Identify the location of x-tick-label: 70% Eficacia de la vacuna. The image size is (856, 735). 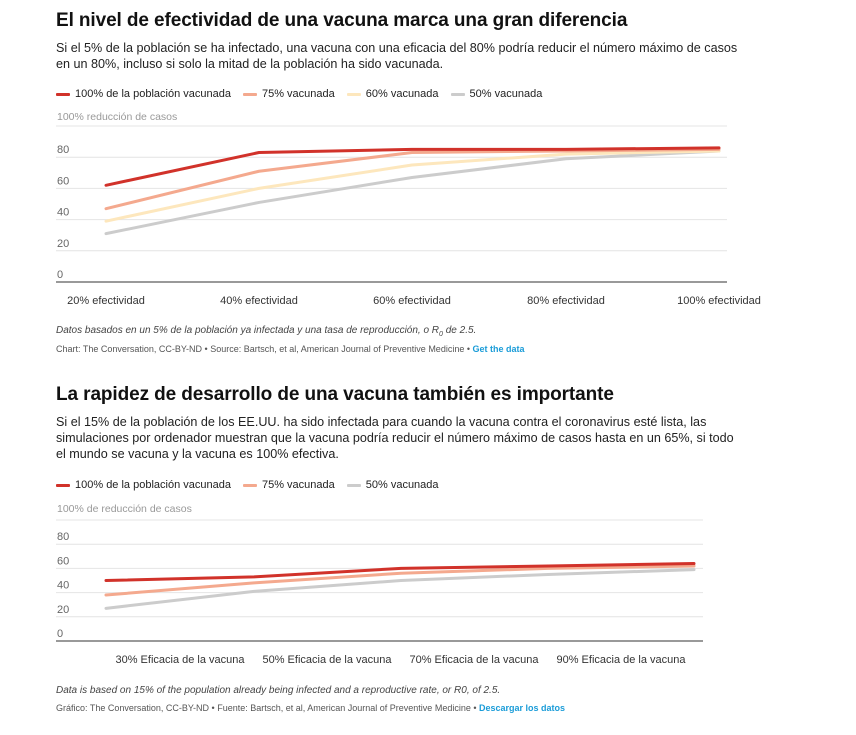
(474, 660).